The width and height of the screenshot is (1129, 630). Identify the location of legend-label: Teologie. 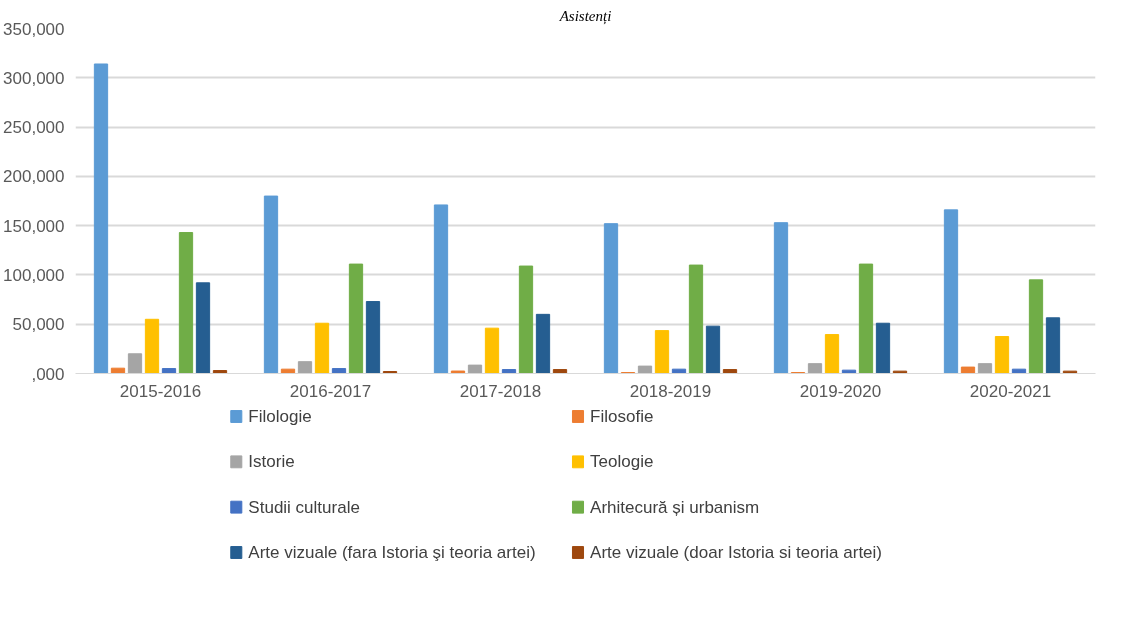
(622, 462).